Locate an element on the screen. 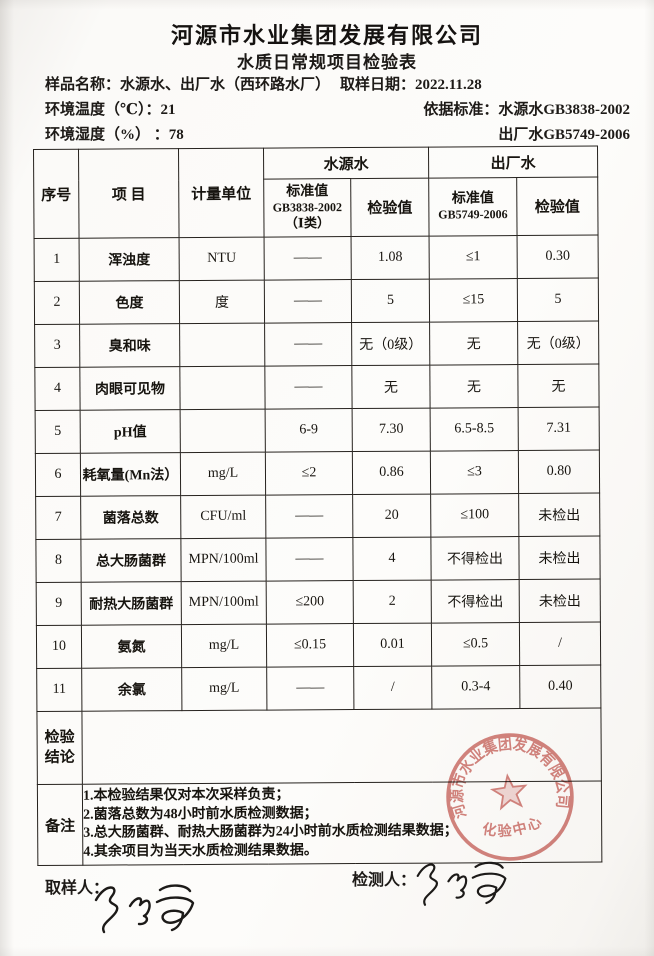 This screenshot has height=956, width=654. cell-finished-standard: 0.3-4 is located at coordinates (475, 687).